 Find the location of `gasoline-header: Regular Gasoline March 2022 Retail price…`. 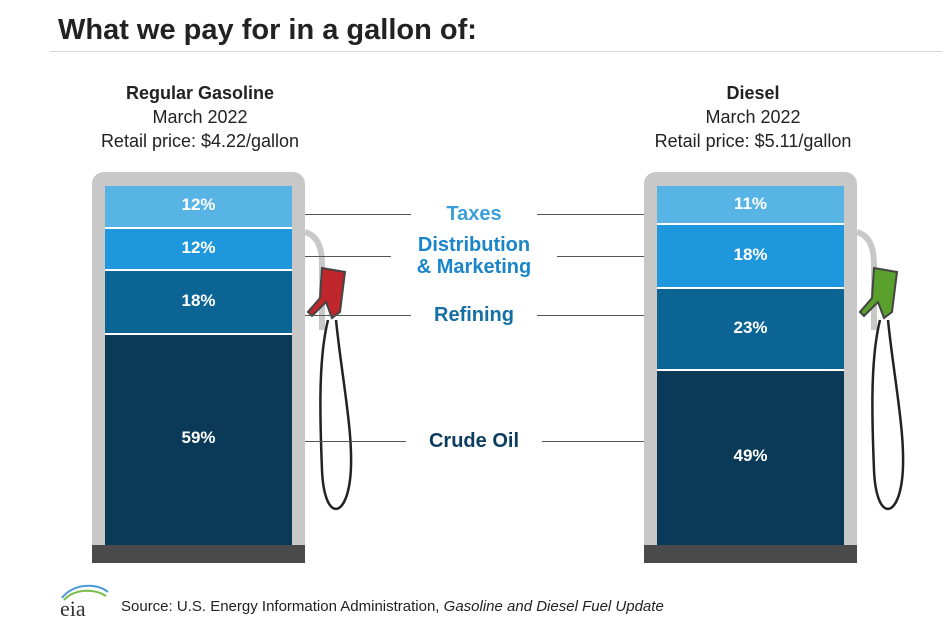

gasoline-header: Regular Gasoline March 2022 Retail price… is located at coordinates (200, 117).